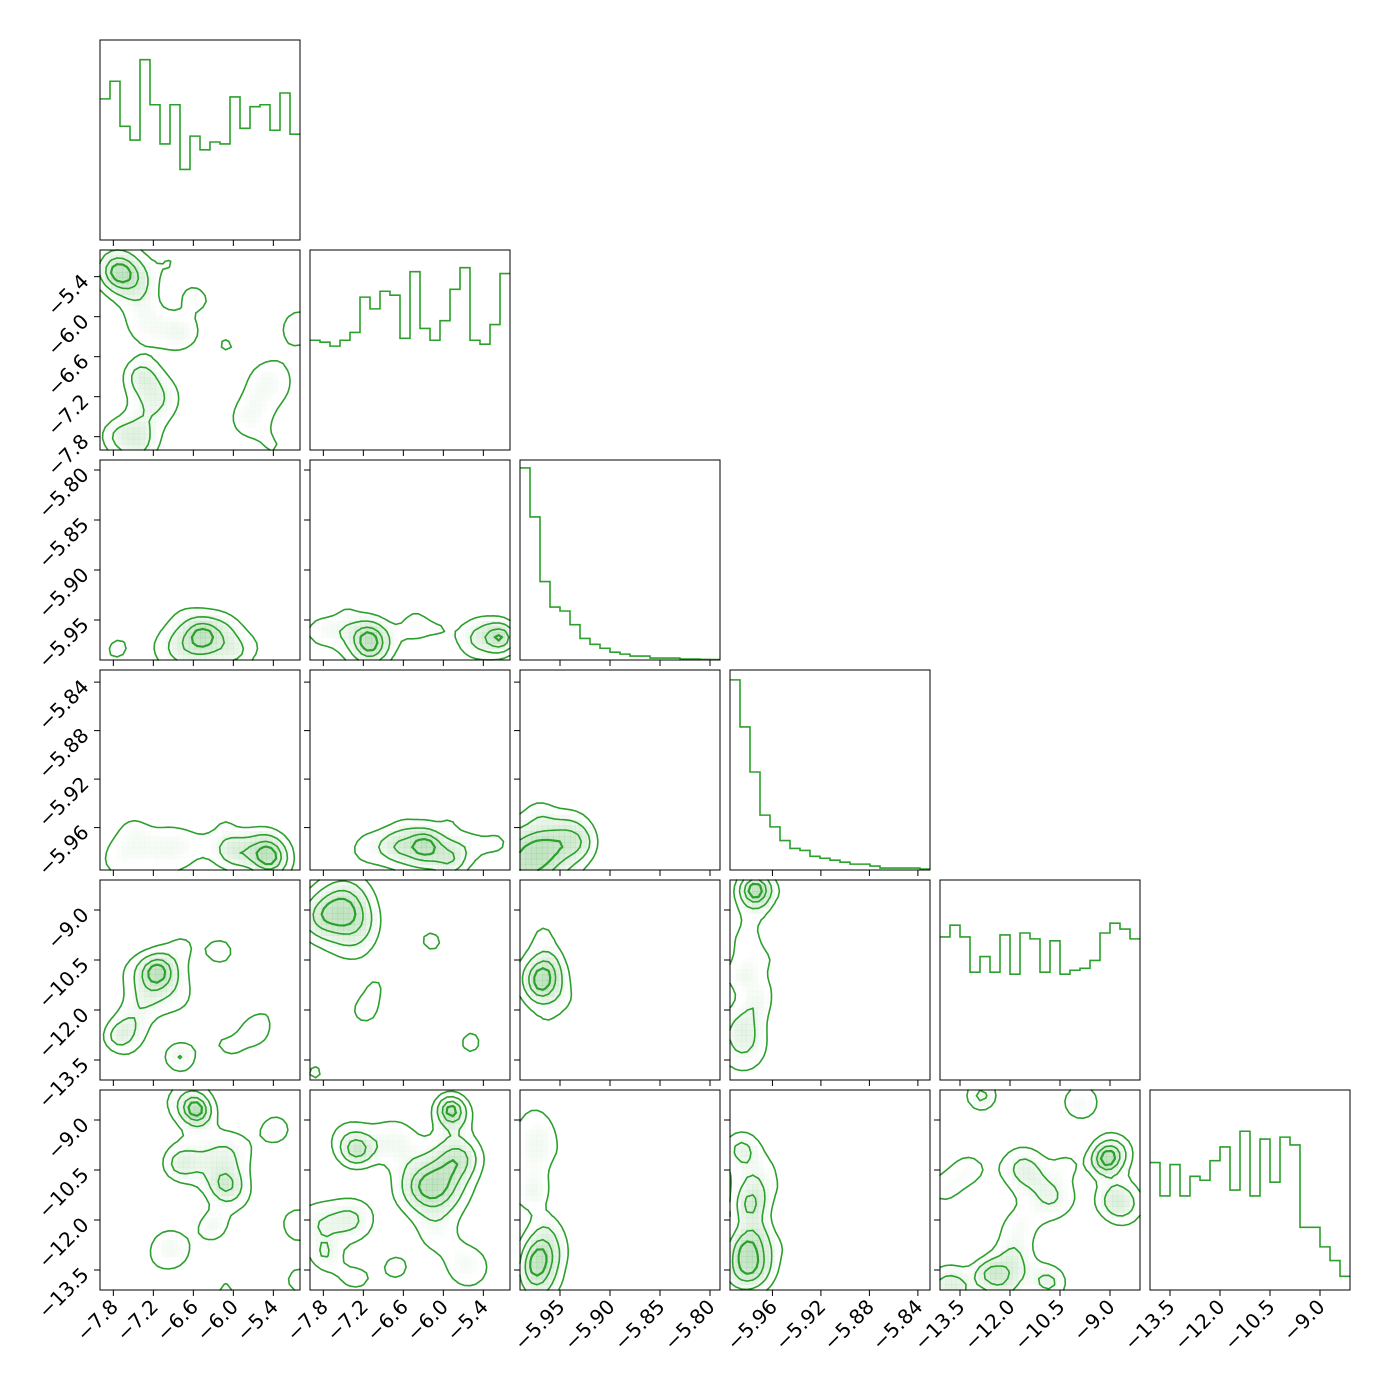 This screenshot has width=1390, height=1390. What do you see at coordinates (410, 306) in the screenshot?
I see `histogram-line` at bounding box center [410, 306].